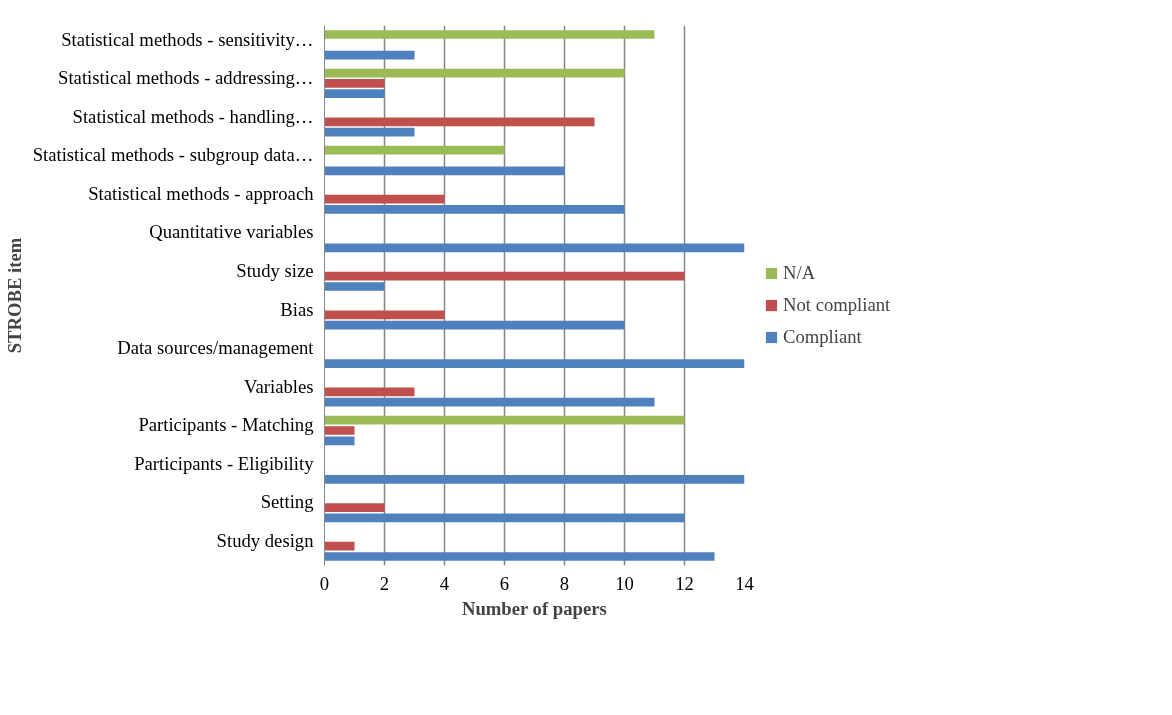 Image resolution: width=1172 pixels, height=715 pixels. What do you see at coordinates (624, 583) in the screenshot?
I see `x-tick-label: 10` at bounding box center [624, 583].